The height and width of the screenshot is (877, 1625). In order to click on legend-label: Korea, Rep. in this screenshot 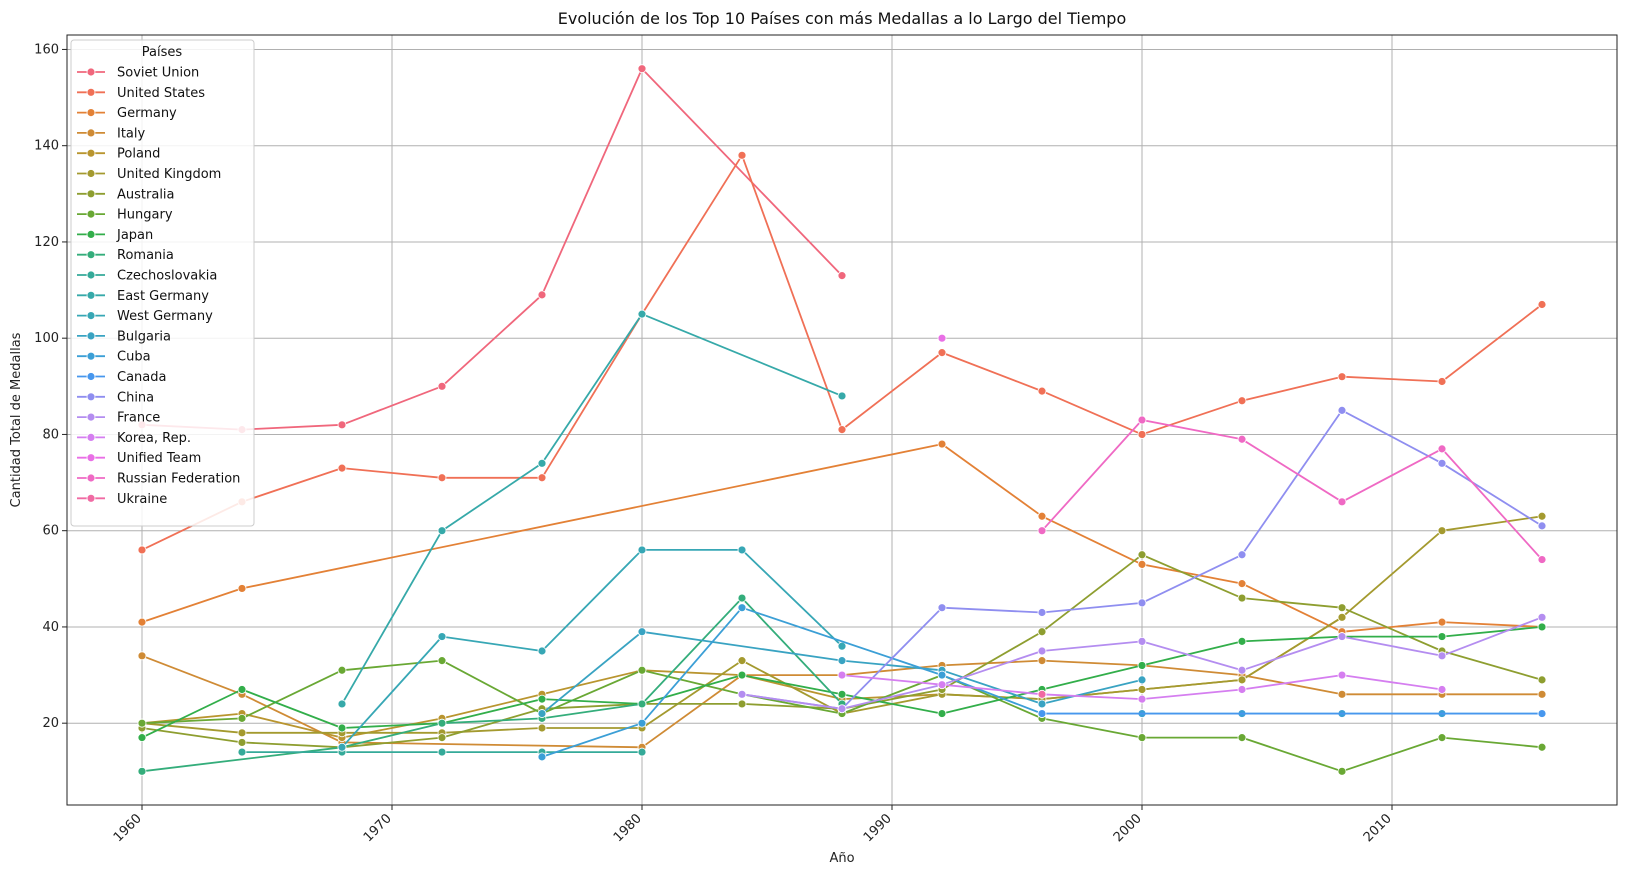, I will do `click(154, 438)`.